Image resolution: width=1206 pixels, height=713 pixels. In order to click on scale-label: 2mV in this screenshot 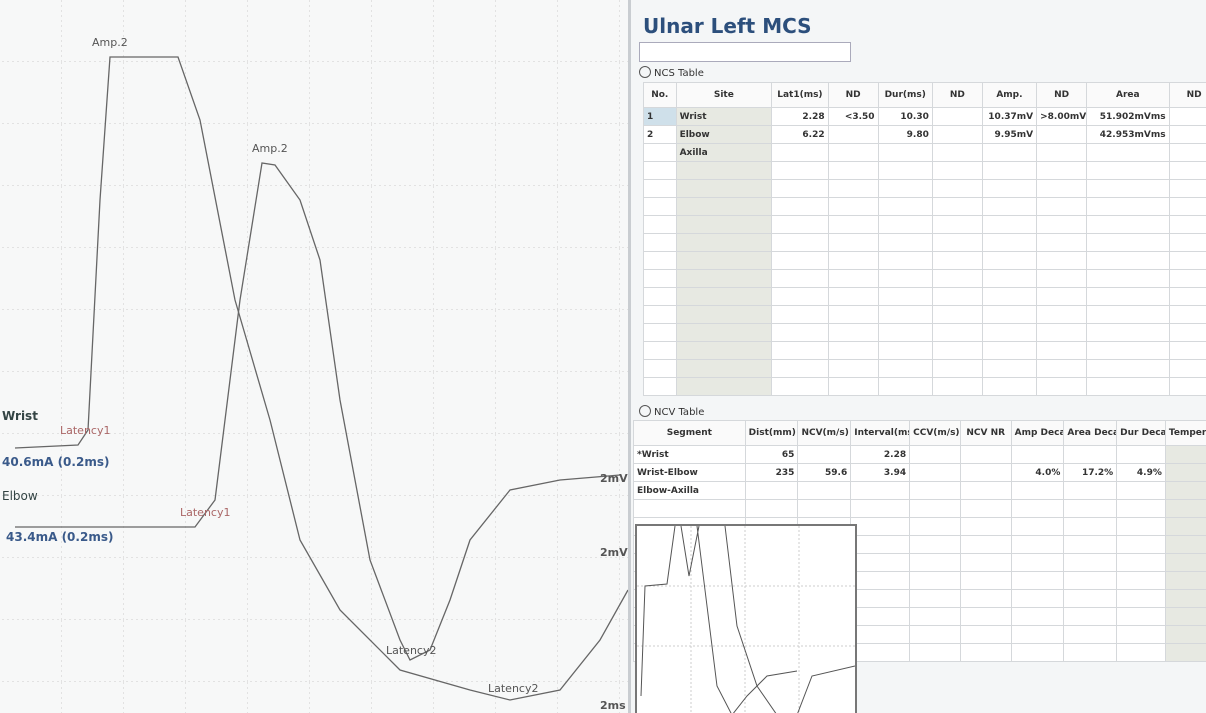, I will do `click(614, 552)`.